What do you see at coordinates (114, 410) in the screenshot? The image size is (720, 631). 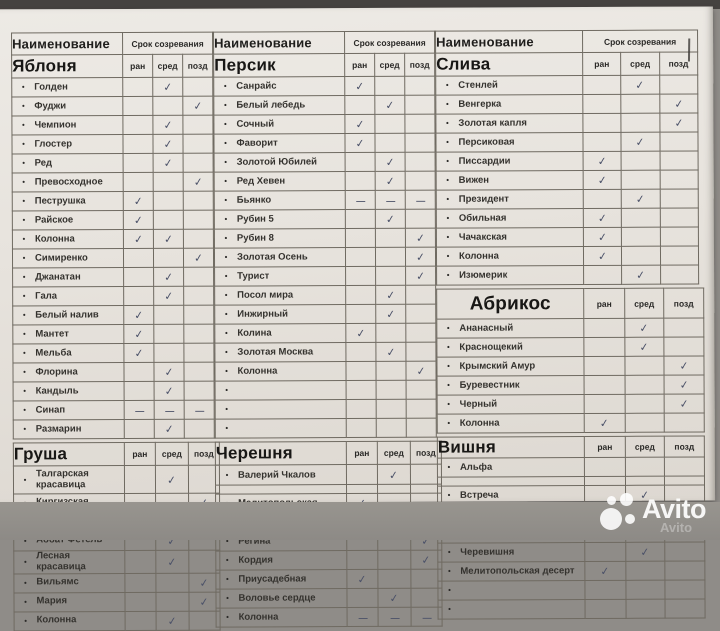 I see `table-row: • Синап — — —` at bounding box center [114, 410].